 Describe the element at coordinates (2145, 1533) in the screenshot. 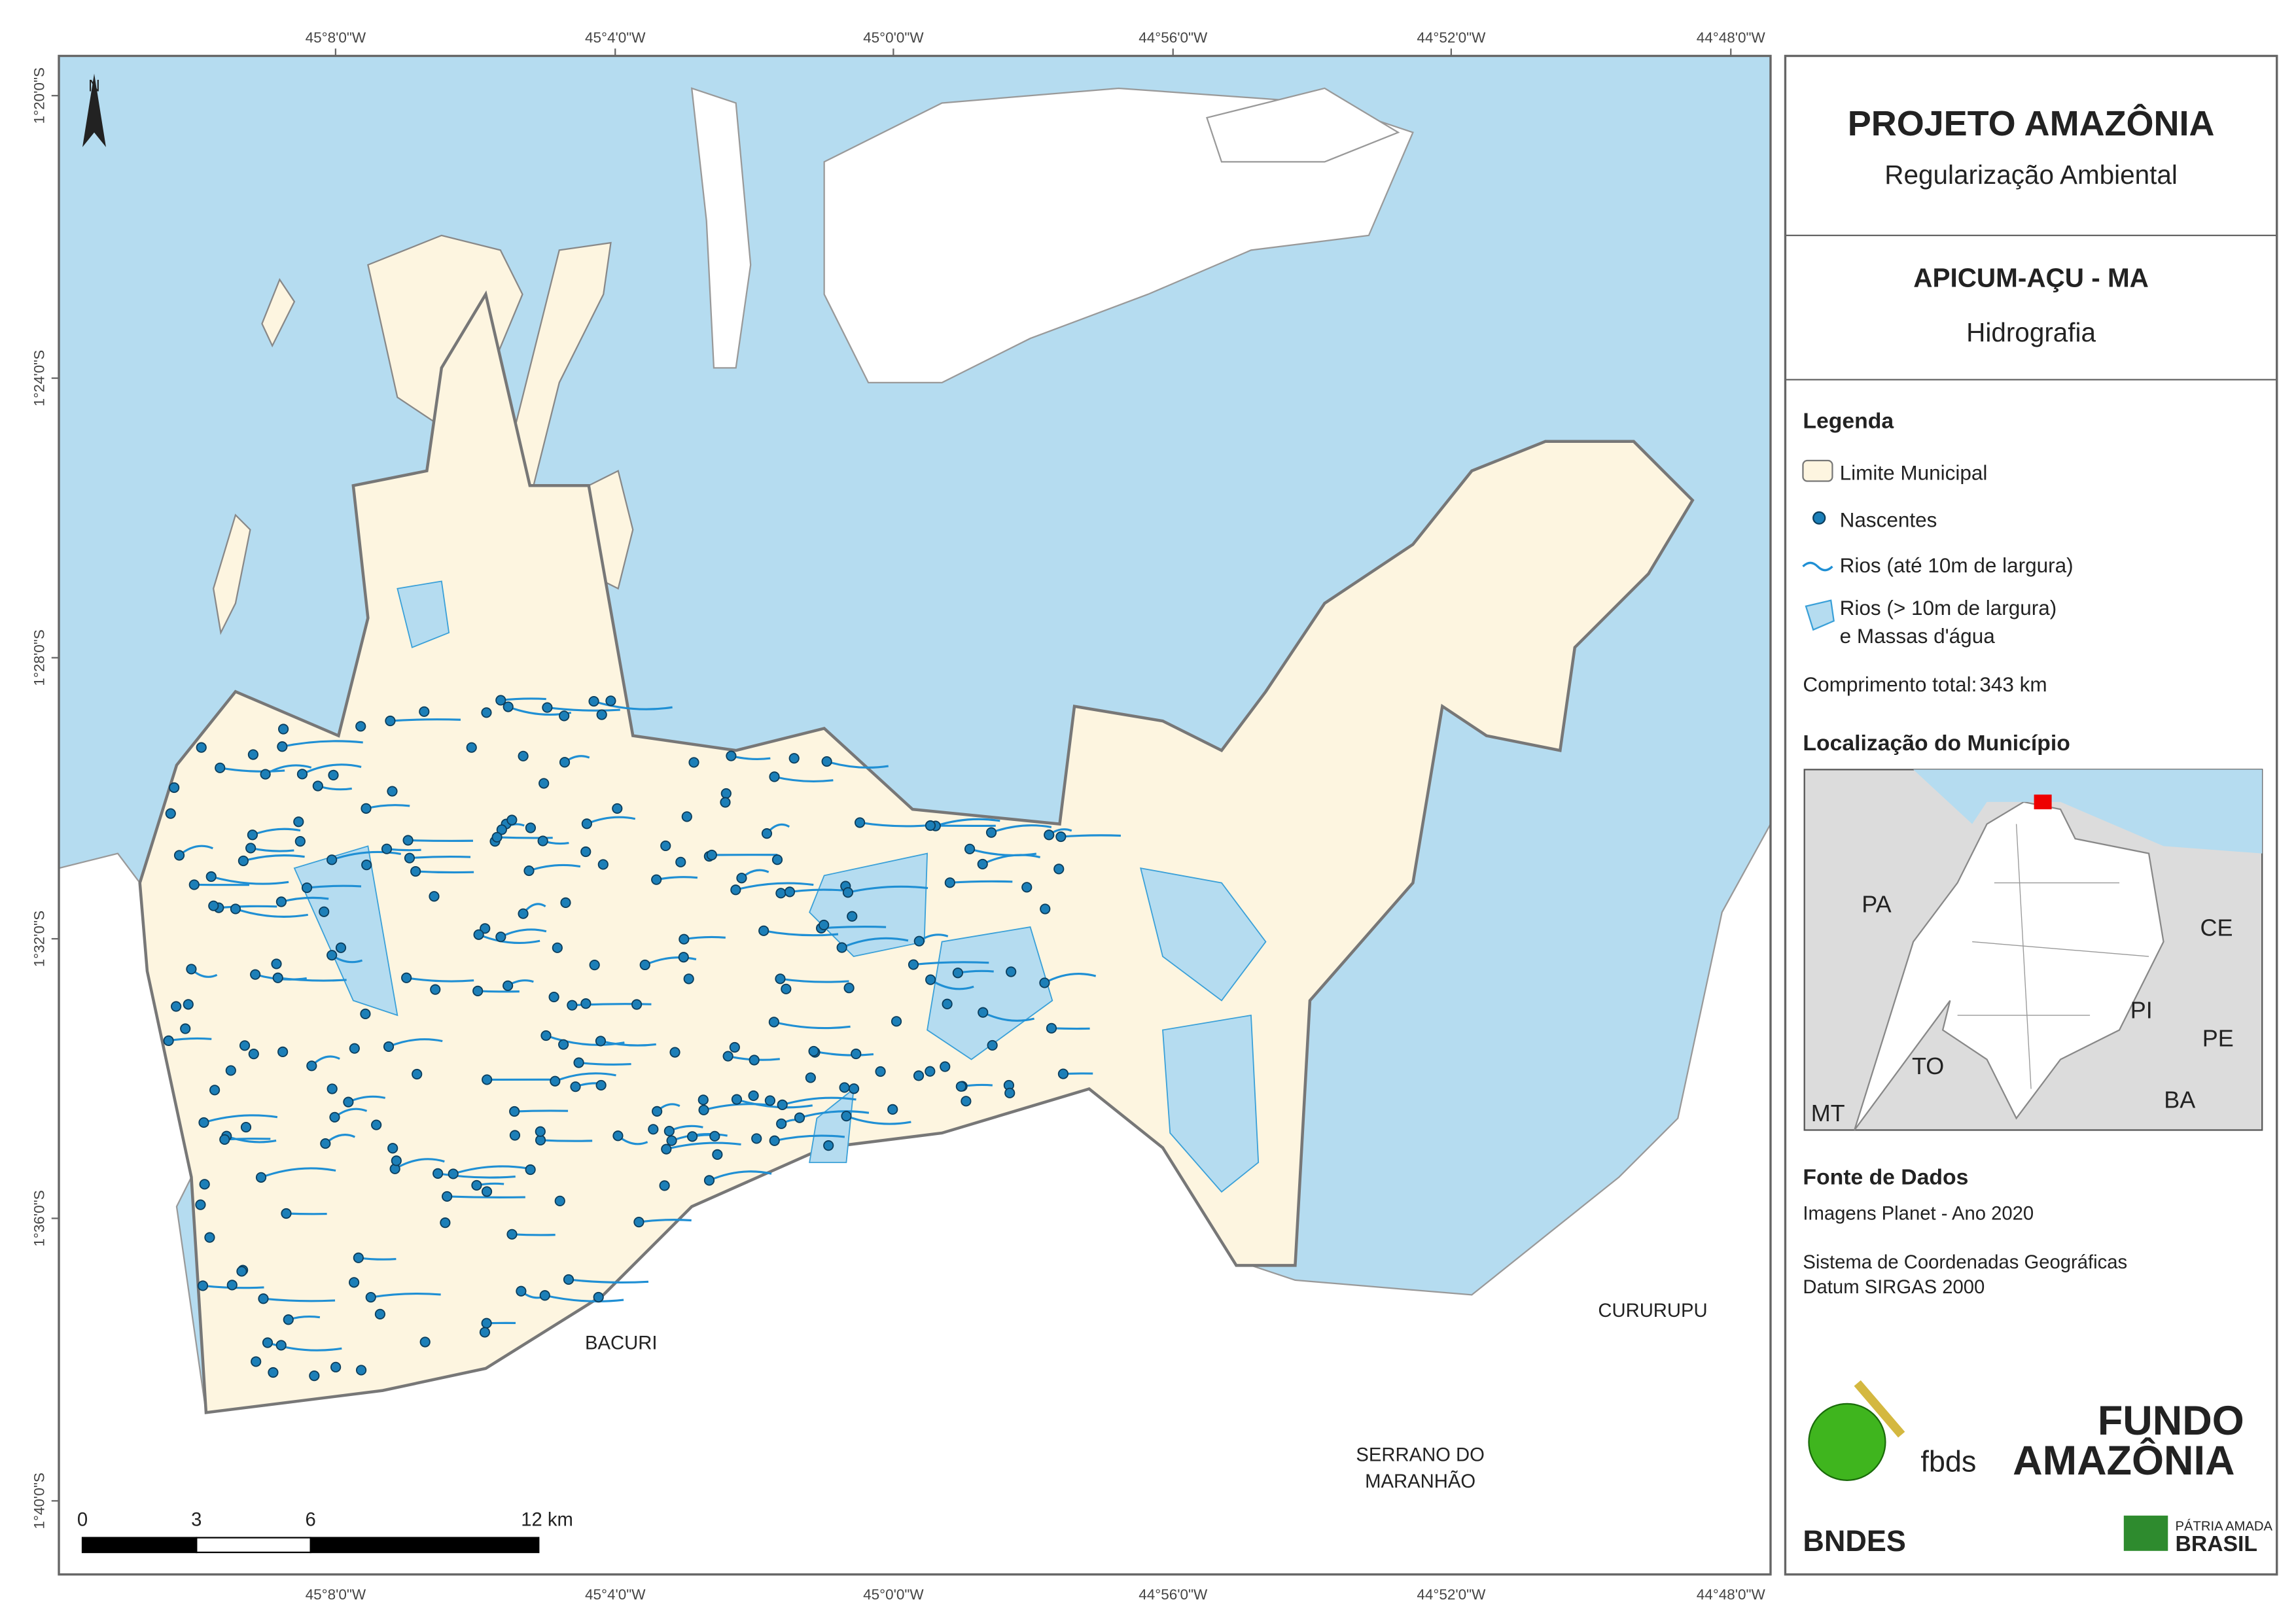

I see `logo-shape` at that location.